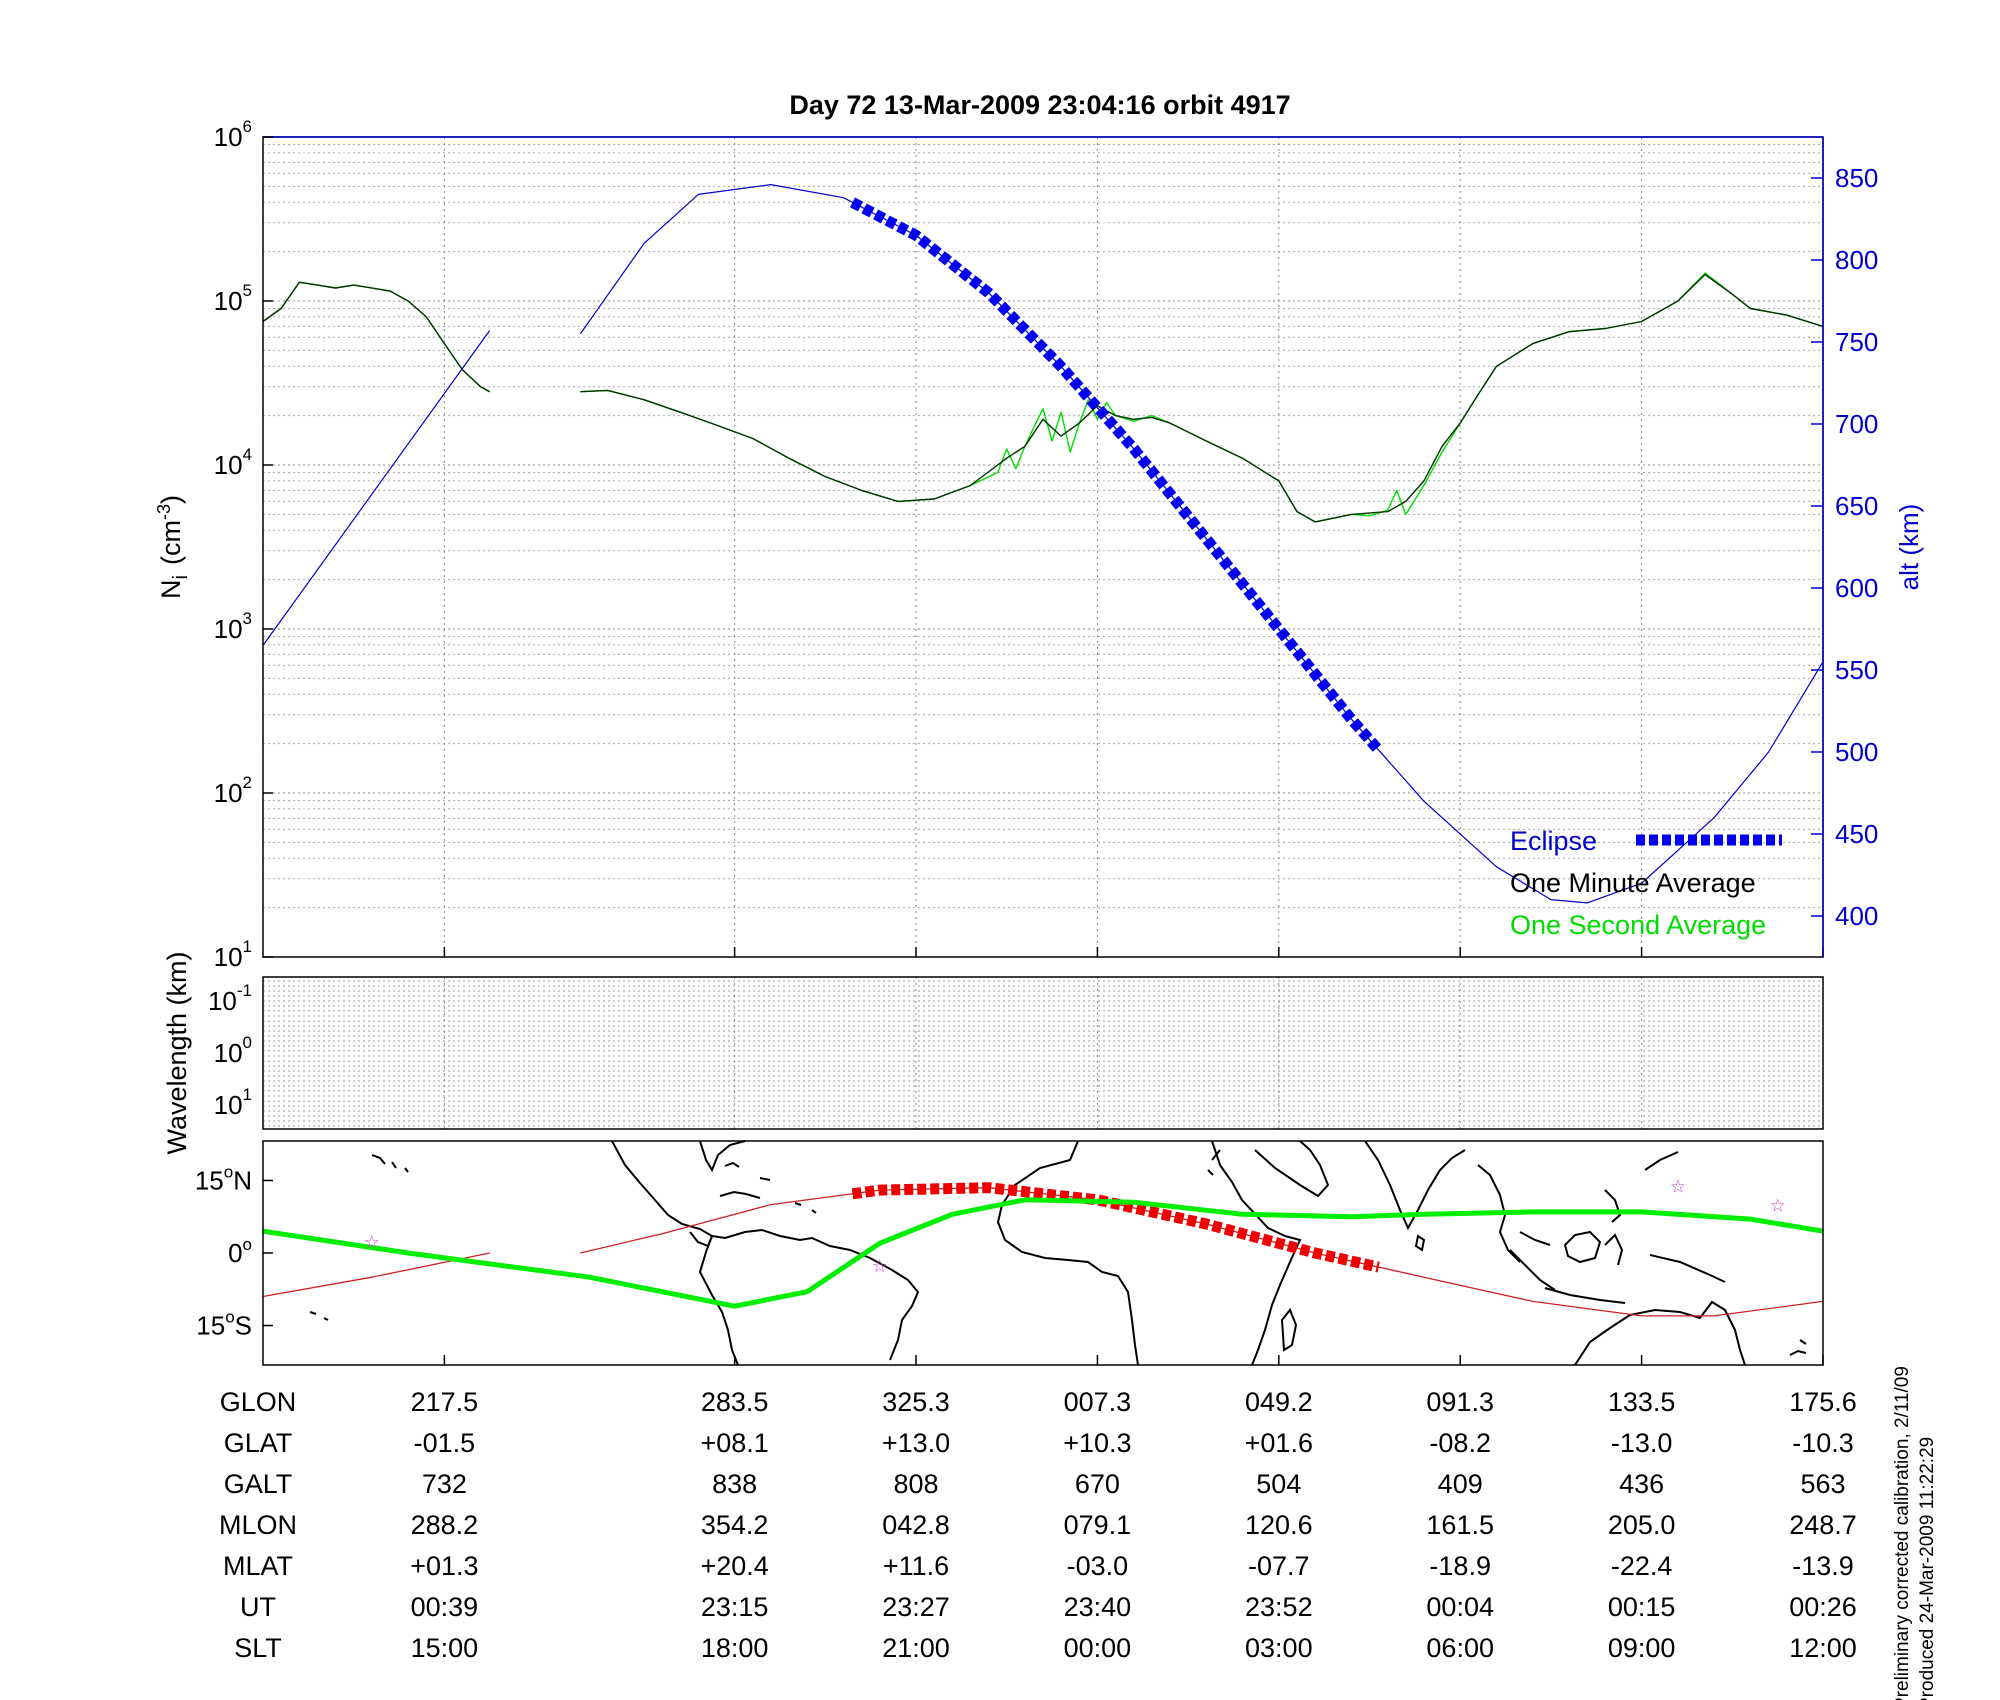  Describe the element at coordinates (1116, 475) in the screenshot. I see `series-eclipse` at that location.